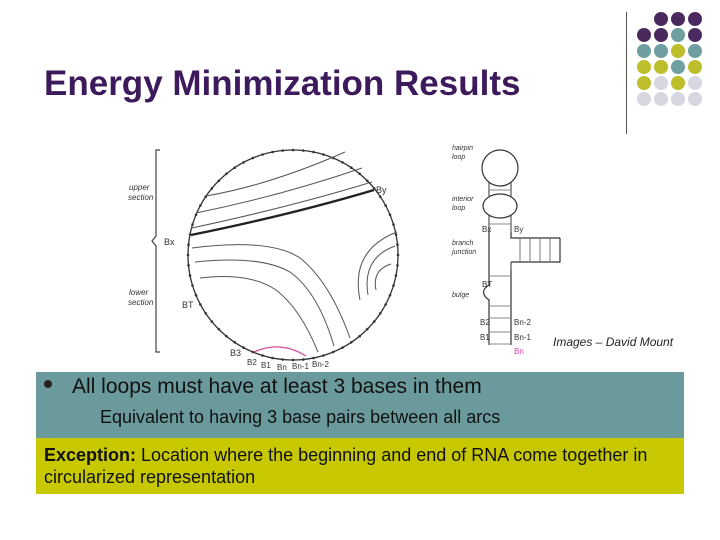 Image resolution: width=720 pixels, height=540 pixels. What do you see at coordinates (613, 342) in the screenshot?
I see `image-credit: Images – David Mount` at bounding box center [613, 342].